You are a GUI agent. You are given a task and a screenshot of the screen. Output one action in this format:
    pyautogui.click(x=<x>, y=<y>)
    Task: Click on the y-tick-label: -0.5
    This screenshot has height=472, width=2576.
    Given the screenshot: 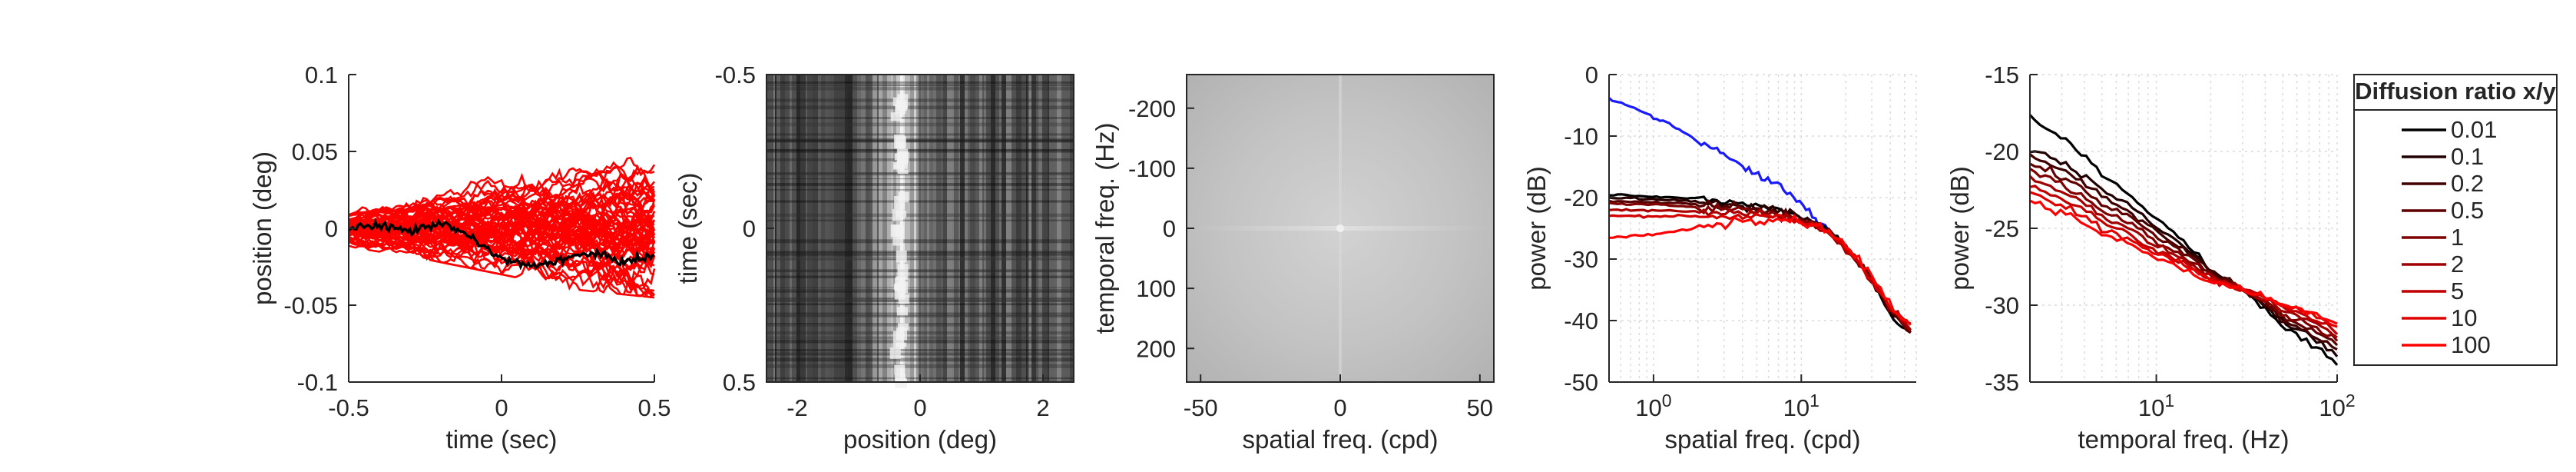 What is the action you would take?
    pyautogui.click(x=735, y=74)
    